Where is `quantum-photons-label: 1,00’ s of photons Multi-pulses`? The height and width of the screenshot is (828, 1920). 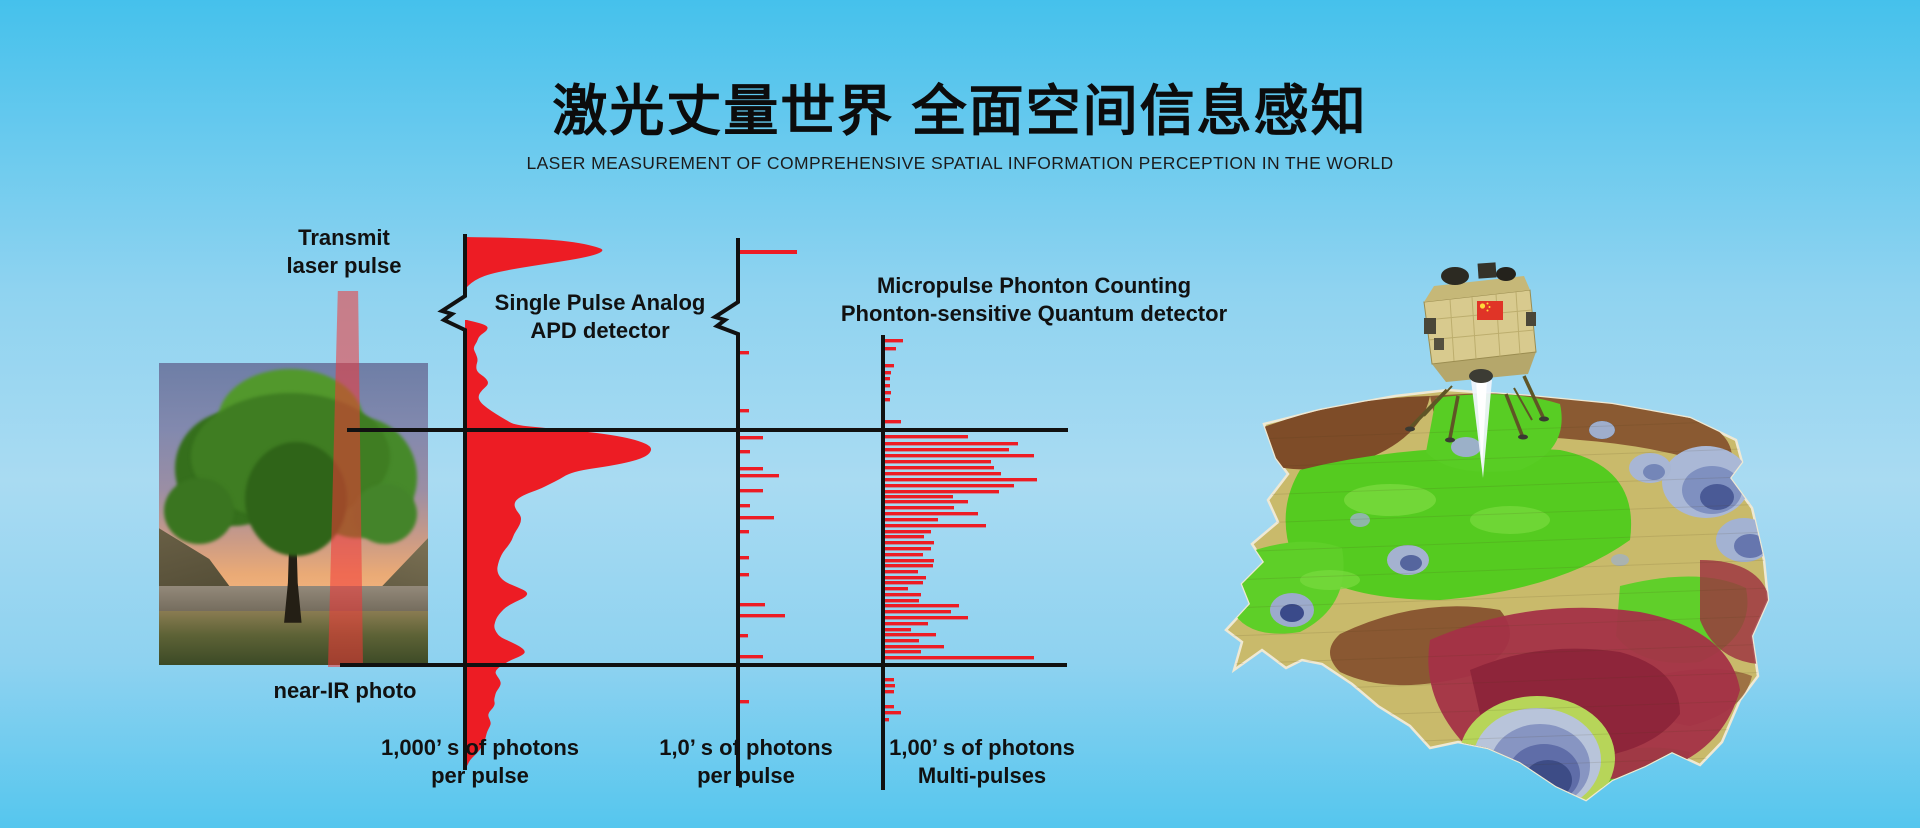
quantum-photons-label: 1,00’ s of photons Multi-pulses is located at coordinates (982, 761).